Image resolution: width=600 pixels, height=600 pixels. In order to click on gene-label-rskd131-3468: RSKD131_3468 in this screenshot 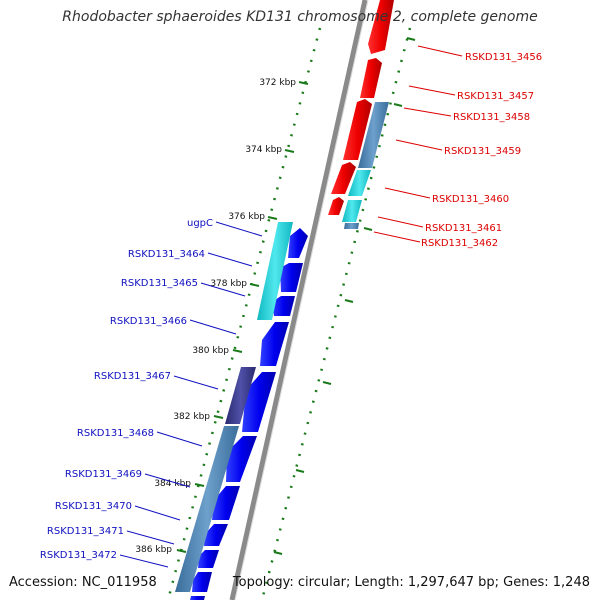, I will do `click(115, 433)`.